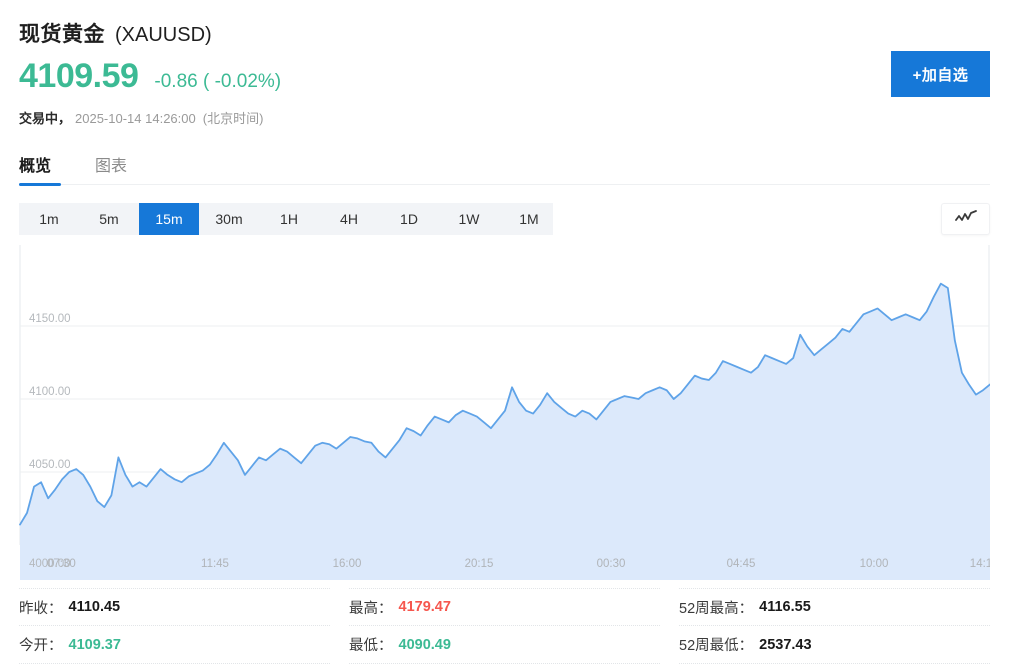 The height and width of the screenshot is (672, 1024). What do you see at coordinates (163, 35) in the screenshot?
I see `symbol-code: (XAUUSD)` at bounding box center [163, 35].